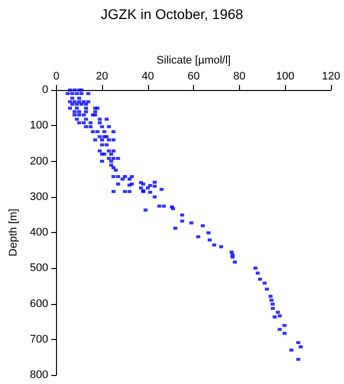 The image size is (344, 384). I want to click on y-tick-label: 0, so click(45, 90).